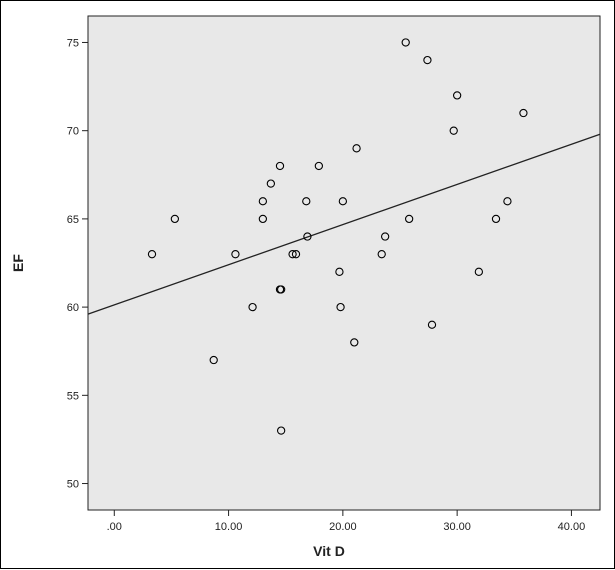 The width and height of the screenshot is (615, 570). I want to click on x-axis-title: Vit D, so click(329, 551).